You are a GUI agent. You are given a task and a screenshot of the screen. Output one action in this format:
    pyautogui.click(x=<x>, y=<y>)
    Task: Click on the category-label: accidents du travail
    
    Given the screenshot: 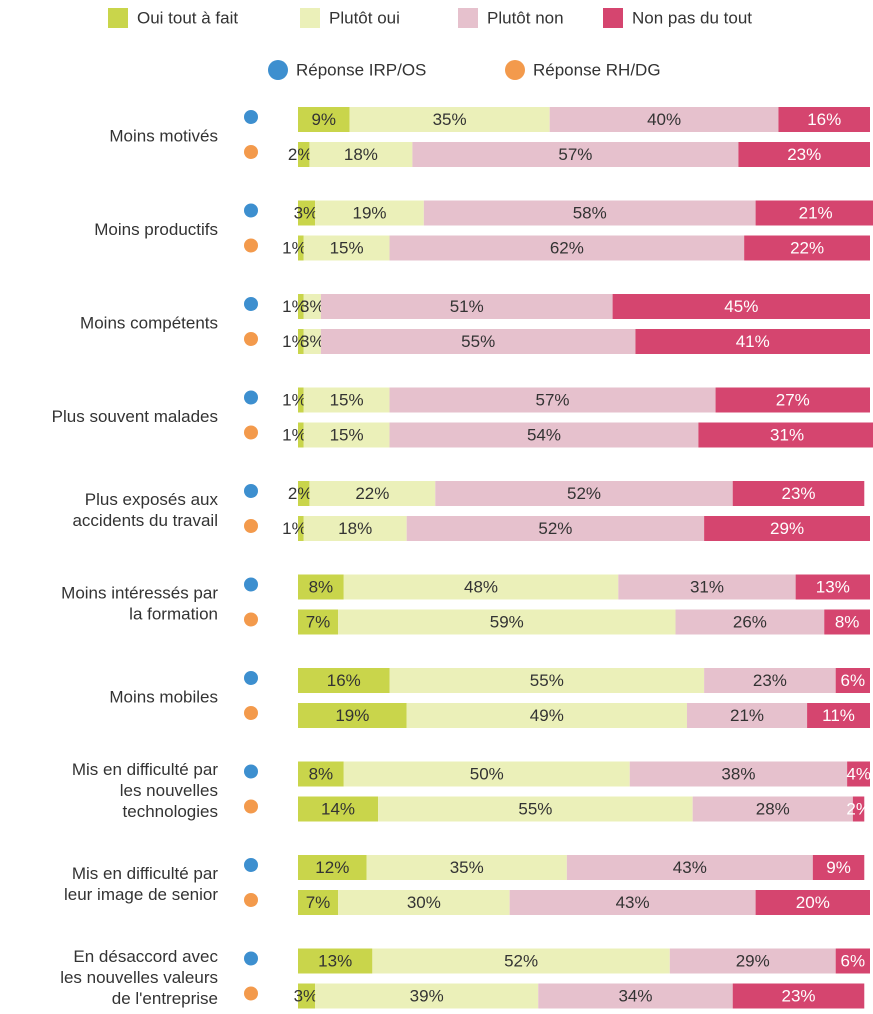 What is the action you would take?
    pyautogui.click(x=145, y=520)
    